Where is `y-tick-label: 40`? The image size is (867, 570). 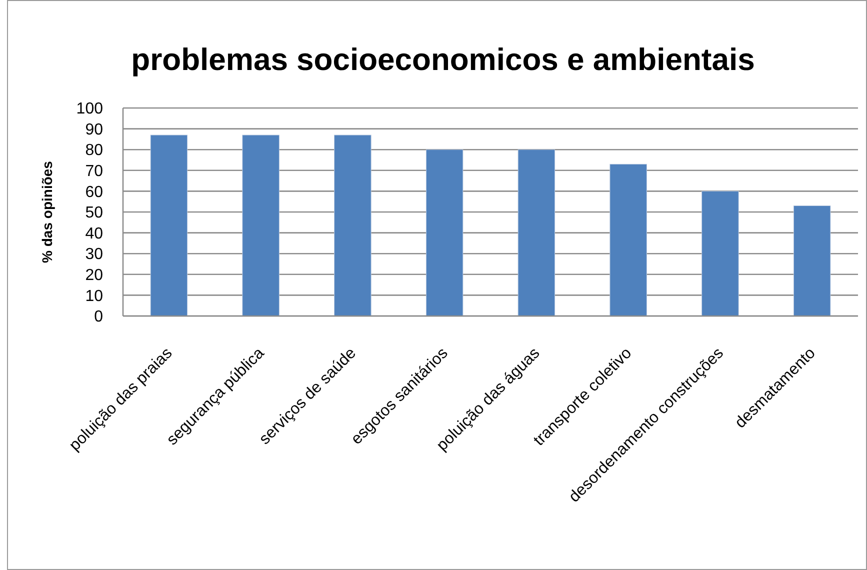 y-tick-label: 40 is located at coordinates (94, 233).